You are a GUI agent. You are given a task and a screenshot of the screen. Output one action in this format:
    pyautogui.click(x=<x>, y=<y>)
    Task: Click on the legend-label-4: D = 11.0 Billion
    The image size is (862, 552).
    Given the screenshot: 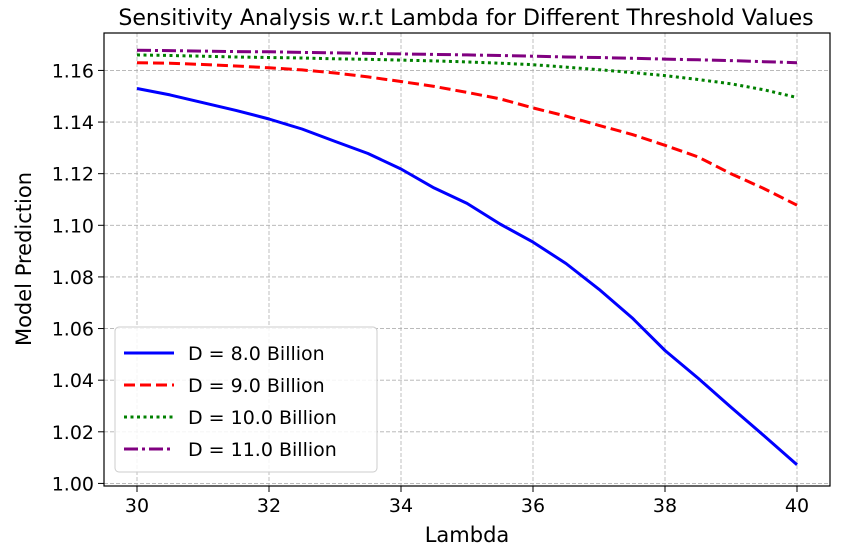 What is the action you would take?
    pyautogui.click(x=262, y=450)
    